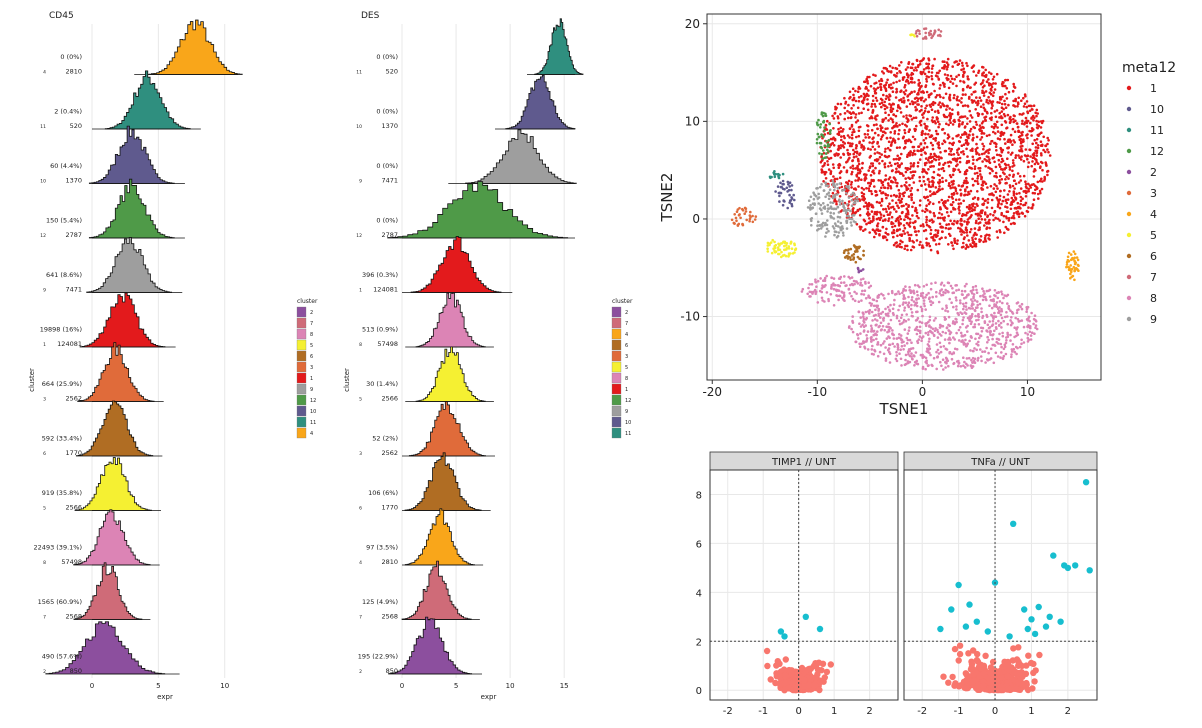 The width and height of the screenshot is (1202, 728). I want to click on y-tick-label: 0, so click(696, 219).